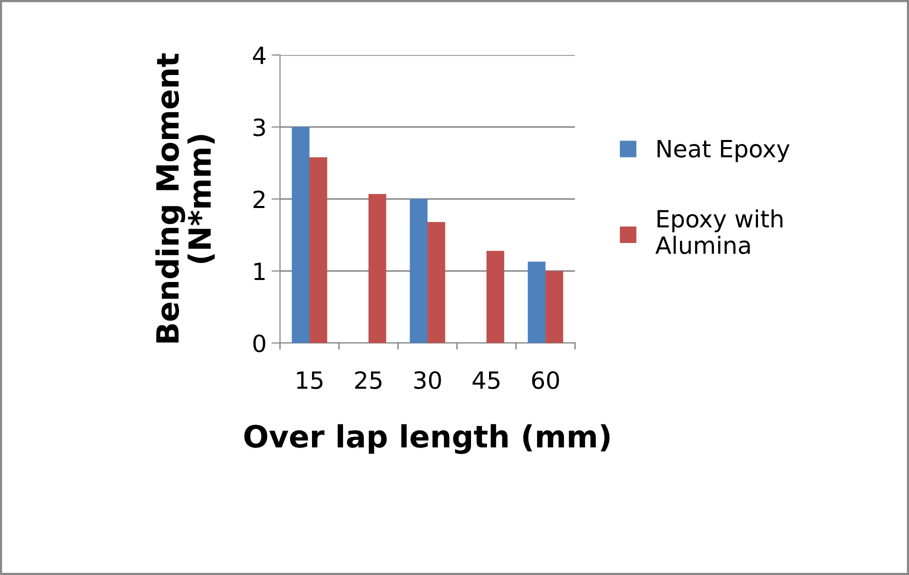 The height and width of the screenshot is (575, 909). What do you see at coordinates (259, 343) in the screenshot?
I see `y-tick-label: 0` at bounding box center [259, 343].